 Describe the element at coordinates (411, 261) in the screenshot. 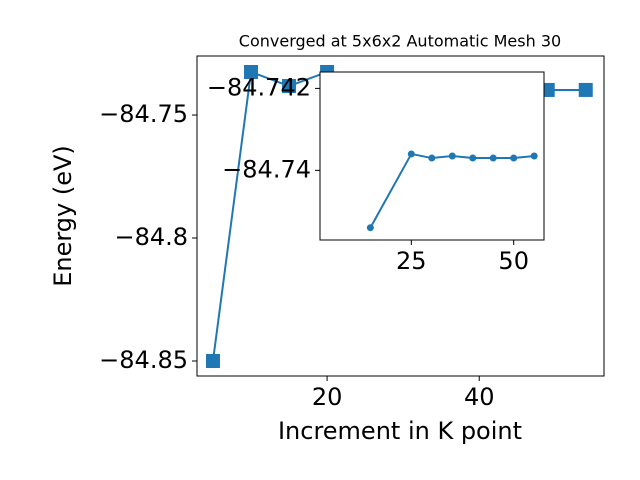

I see `x-tick-label: 25` at that location.